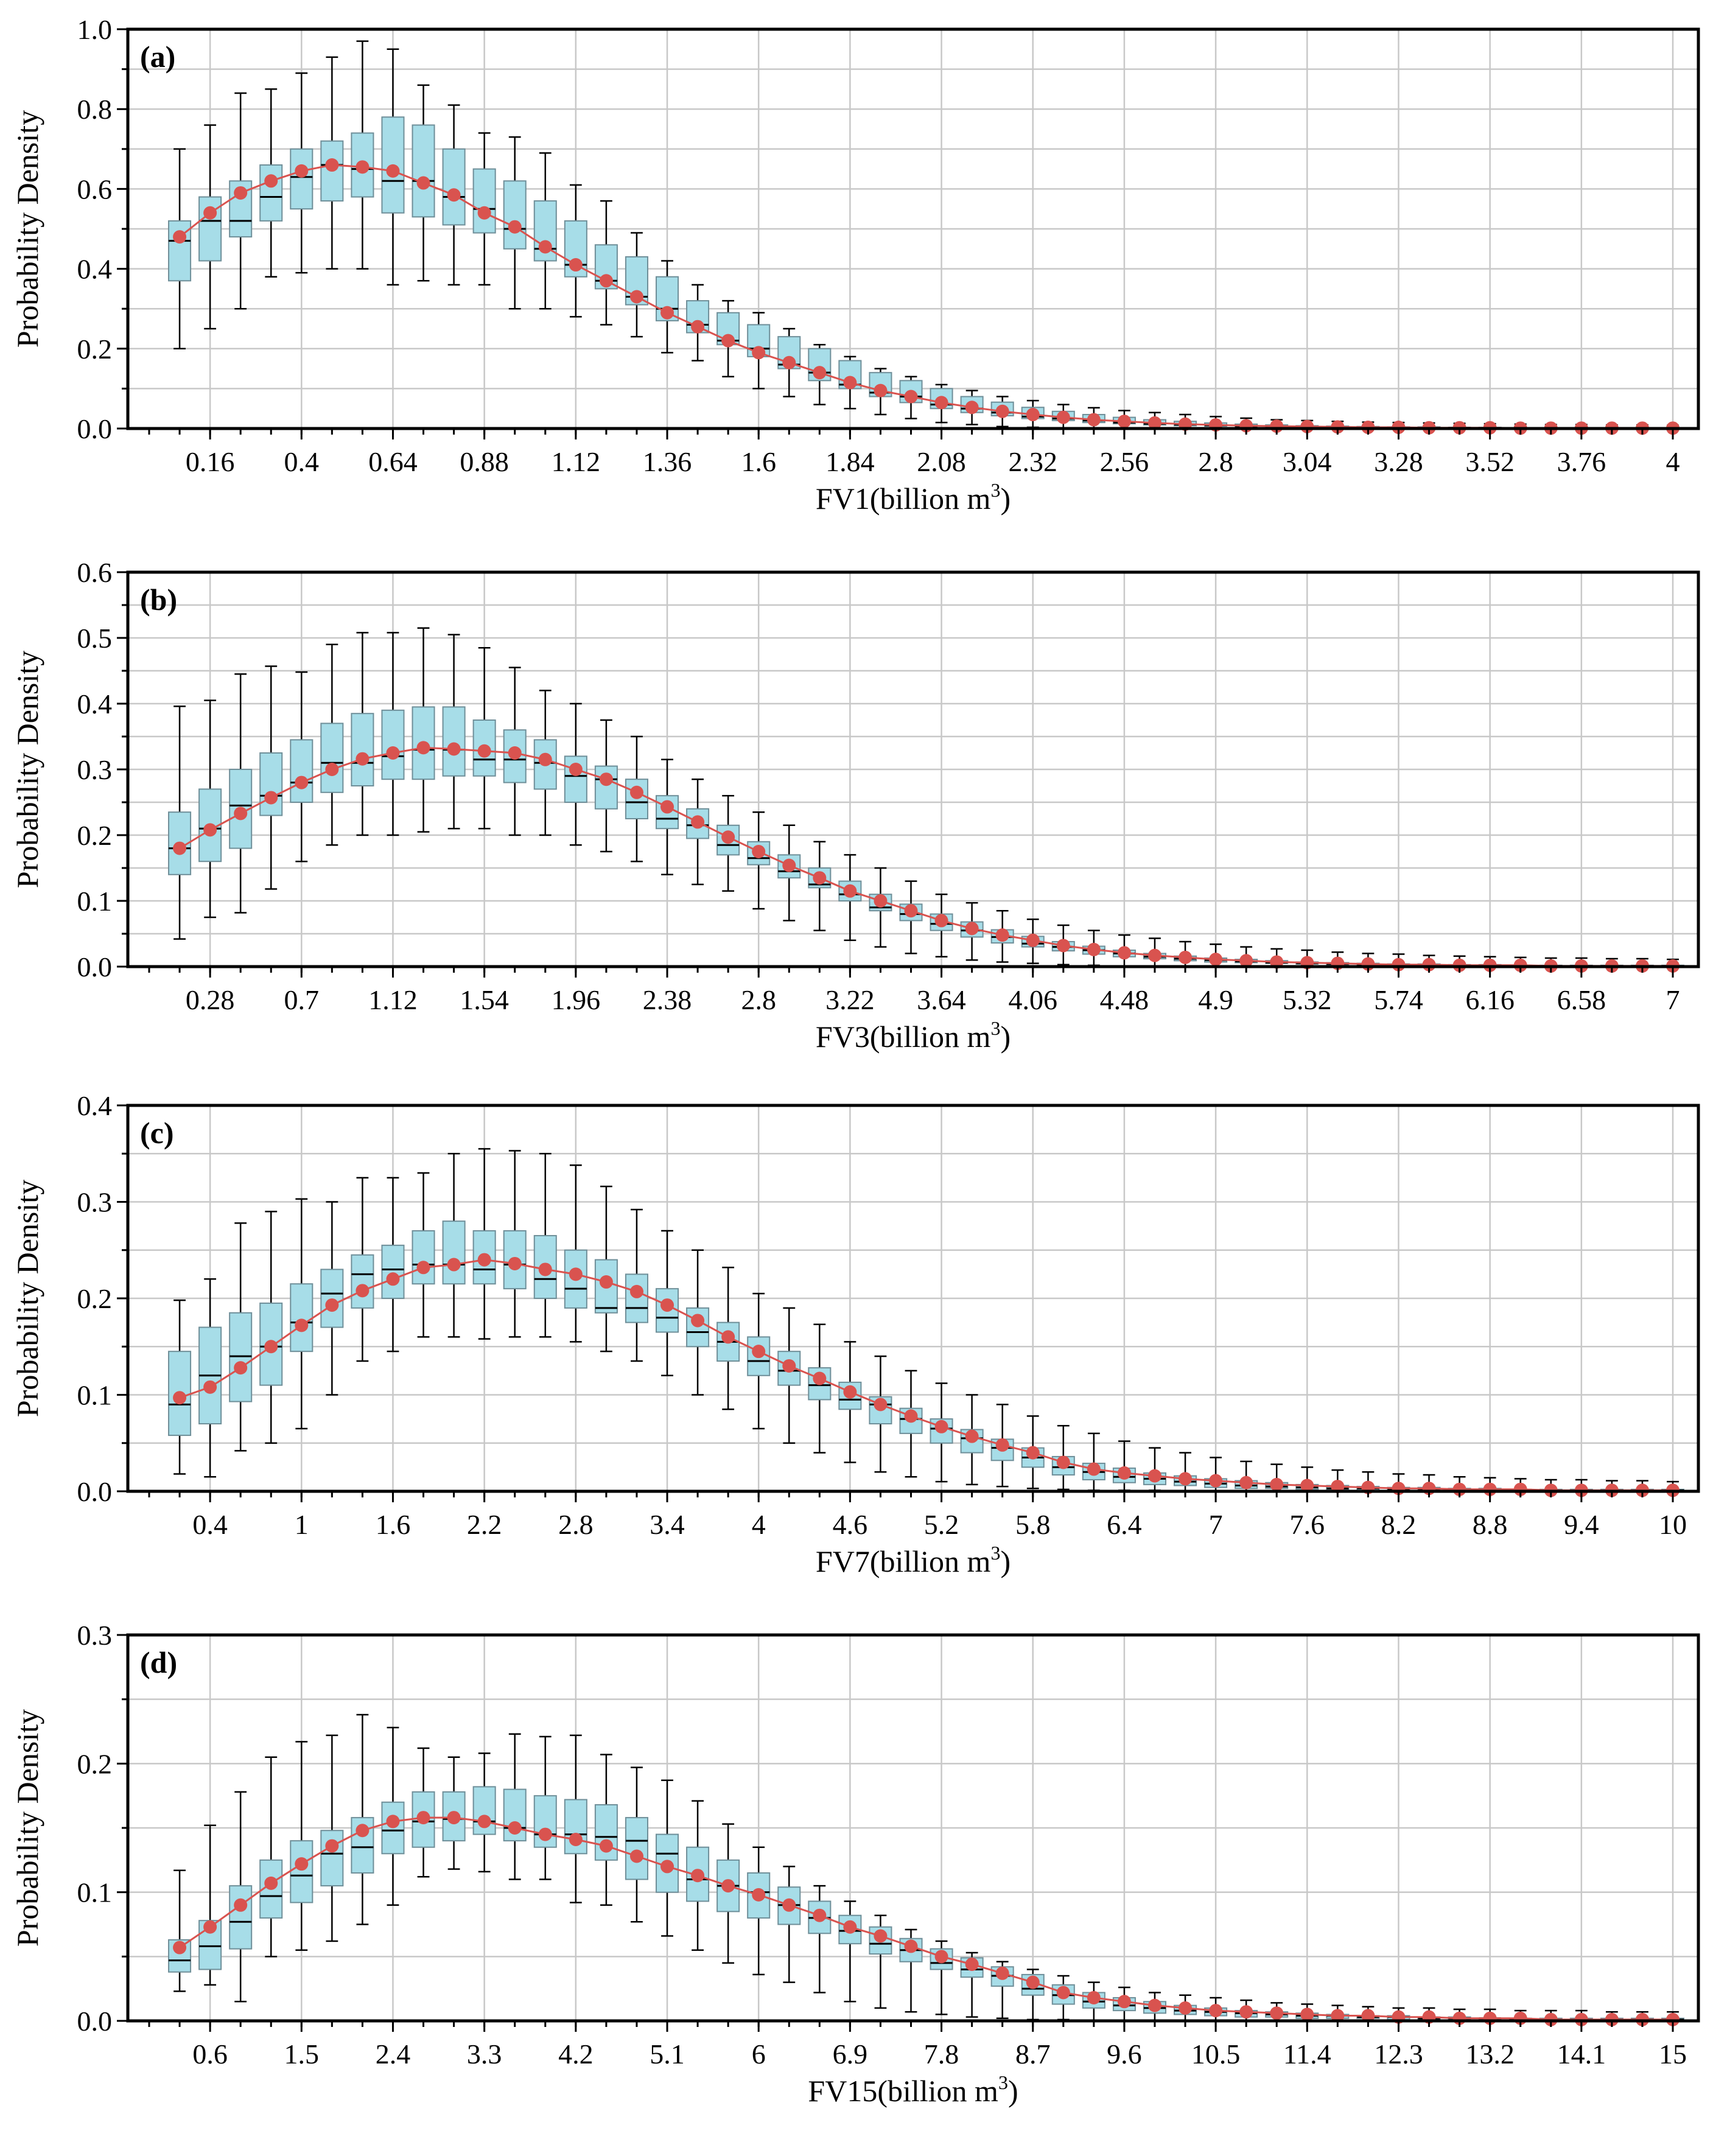 The height and width of the screenshot is (2156, 1713). I want to click on x-tick-label: 7, so click(1673, 999).